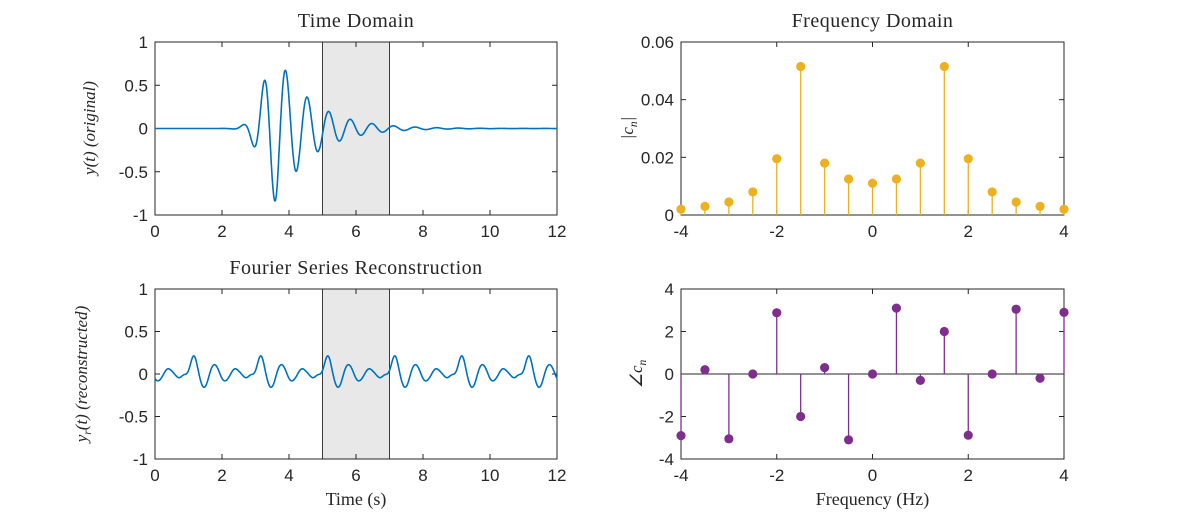 This screenshot has height=518, width=1200. I want to click on reconstruction-ylabel: yr(t) (reconstructed), so click(83, 374).